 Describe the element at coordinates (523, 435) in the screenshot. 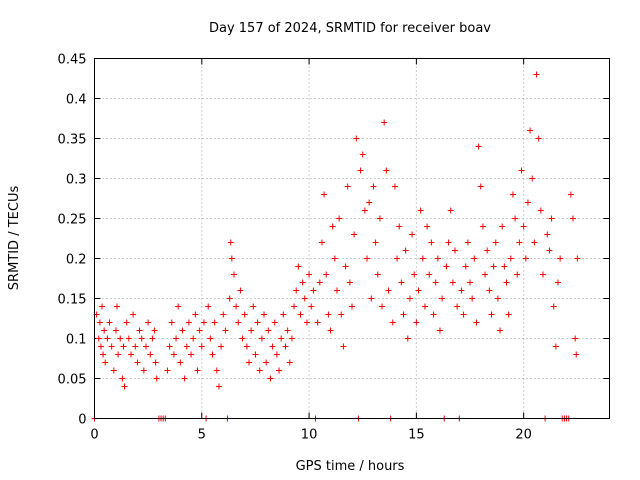

I see `x-tick-label: 20` at that location.